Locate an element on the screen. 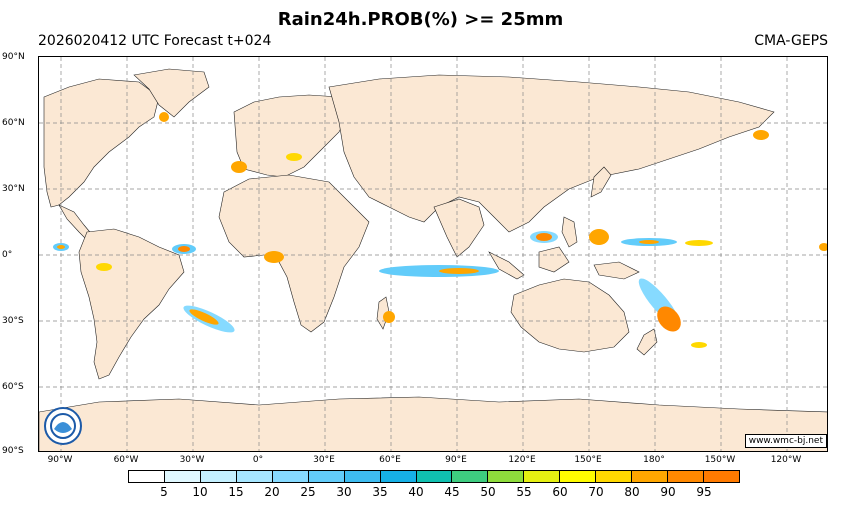 The width and height of the screenshot is (841, 511). colorbar is located at coordinates (434, 476).